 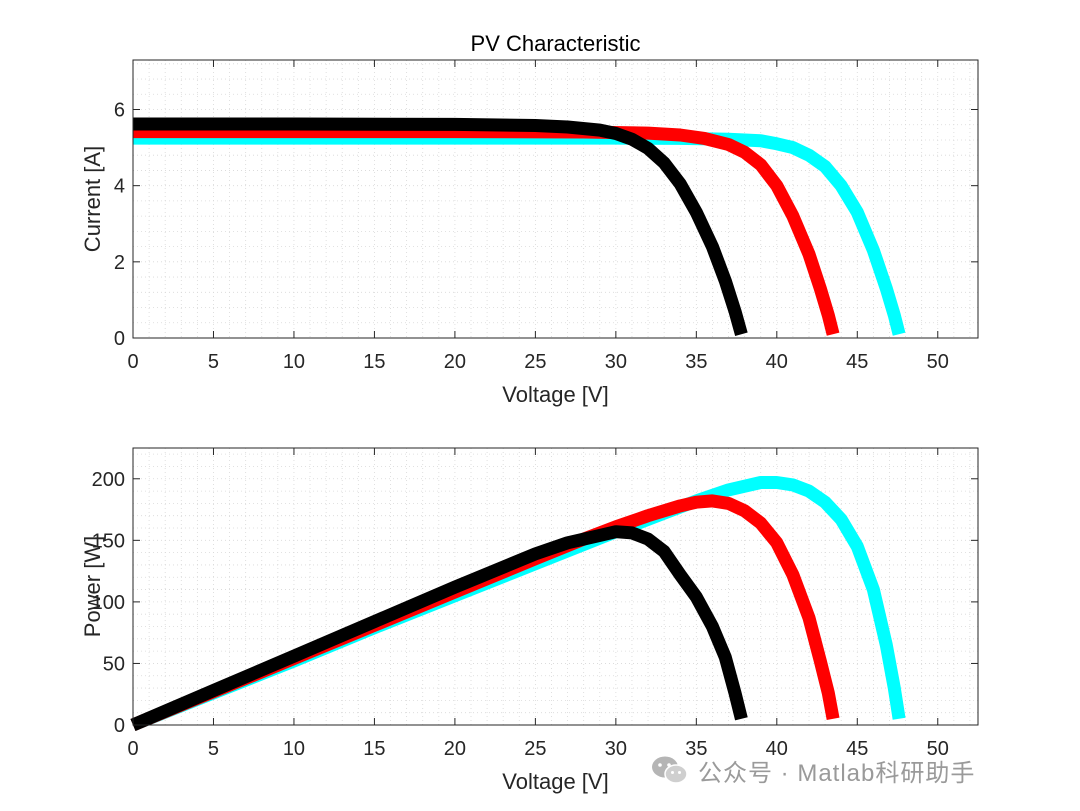 I want to click on power-series-black, so click(x=439, y=628).